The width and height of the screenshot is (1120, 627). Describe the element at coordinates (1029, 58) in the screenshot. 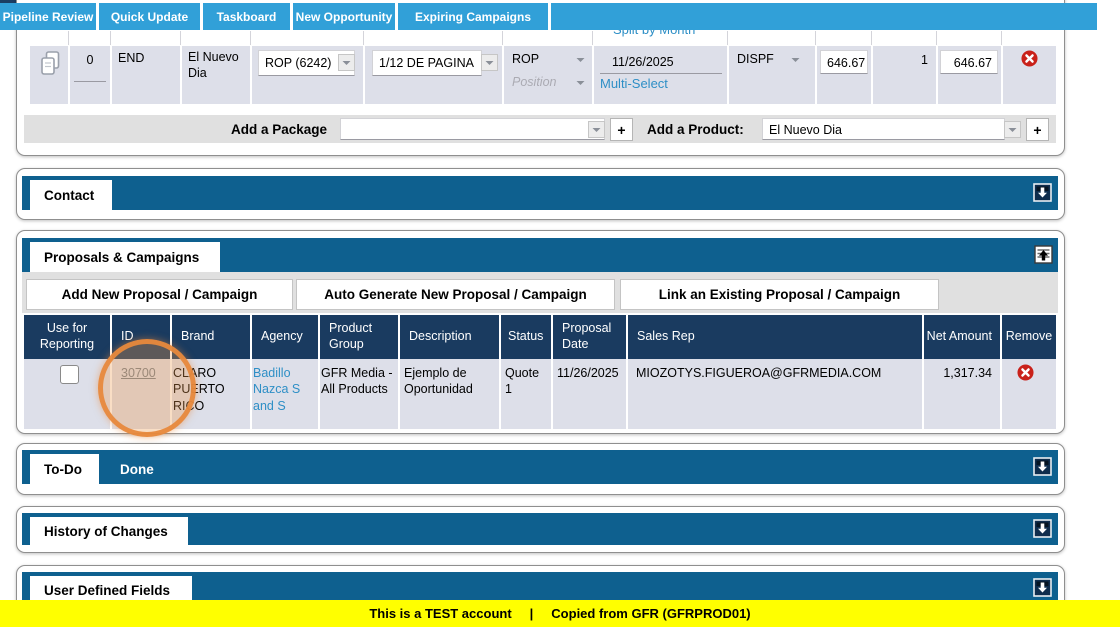

I see `remove-product-icon` at that location.